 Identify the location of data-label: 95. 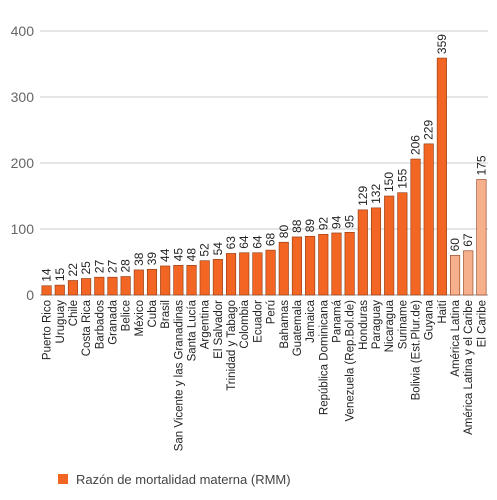
(350, 222).